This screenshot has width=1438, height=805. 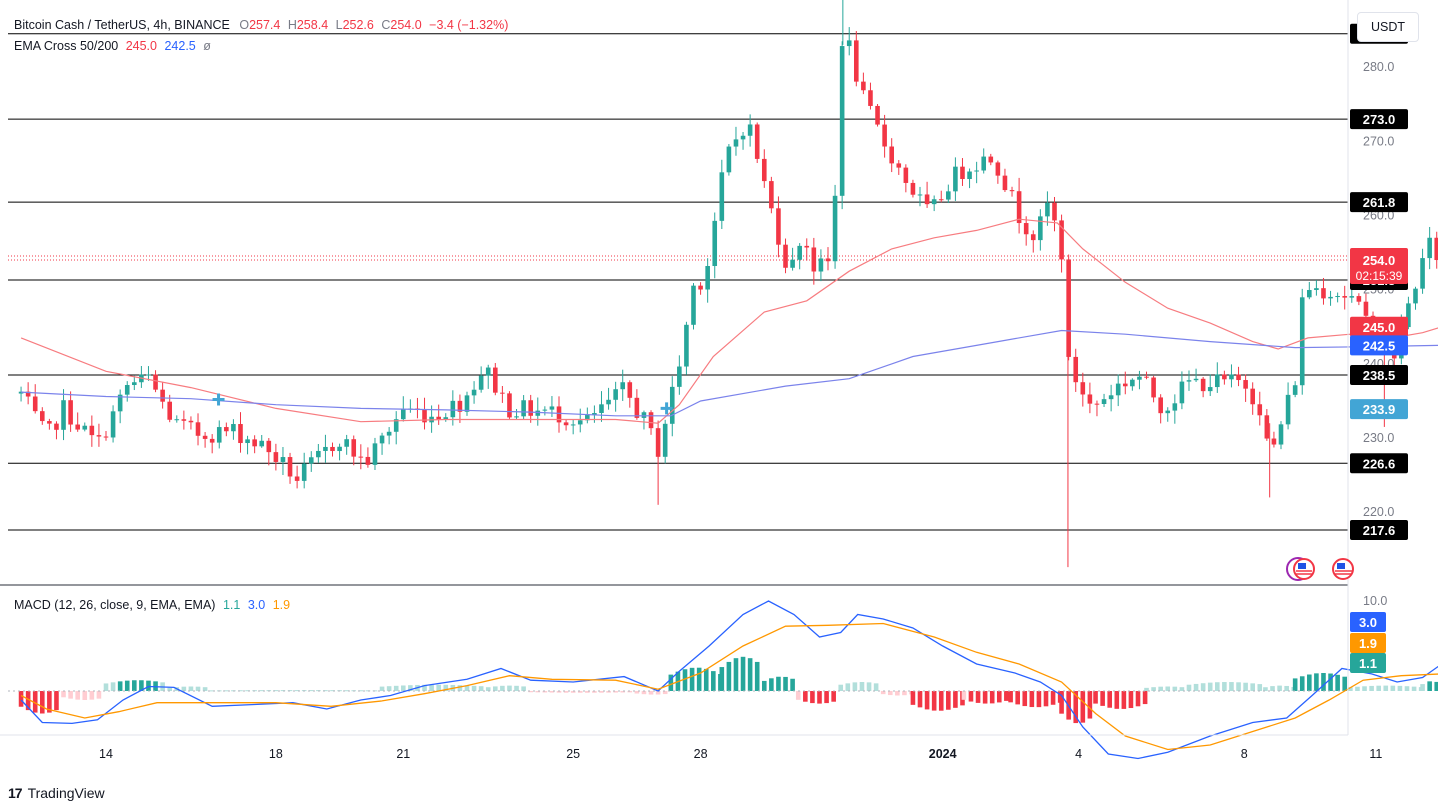 I want to click on high-value: 258.4, so click(x=312, y=25).